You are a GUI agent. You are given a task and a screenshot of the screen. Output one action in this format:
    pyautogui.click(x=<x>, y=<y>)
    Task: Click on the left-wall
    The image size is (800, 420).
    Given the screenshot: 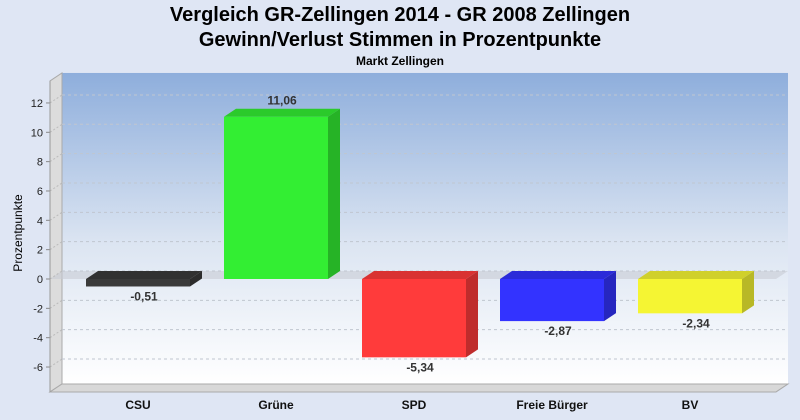 What is the action you would take?
    pyautogui.click(x=56, y=232)
    